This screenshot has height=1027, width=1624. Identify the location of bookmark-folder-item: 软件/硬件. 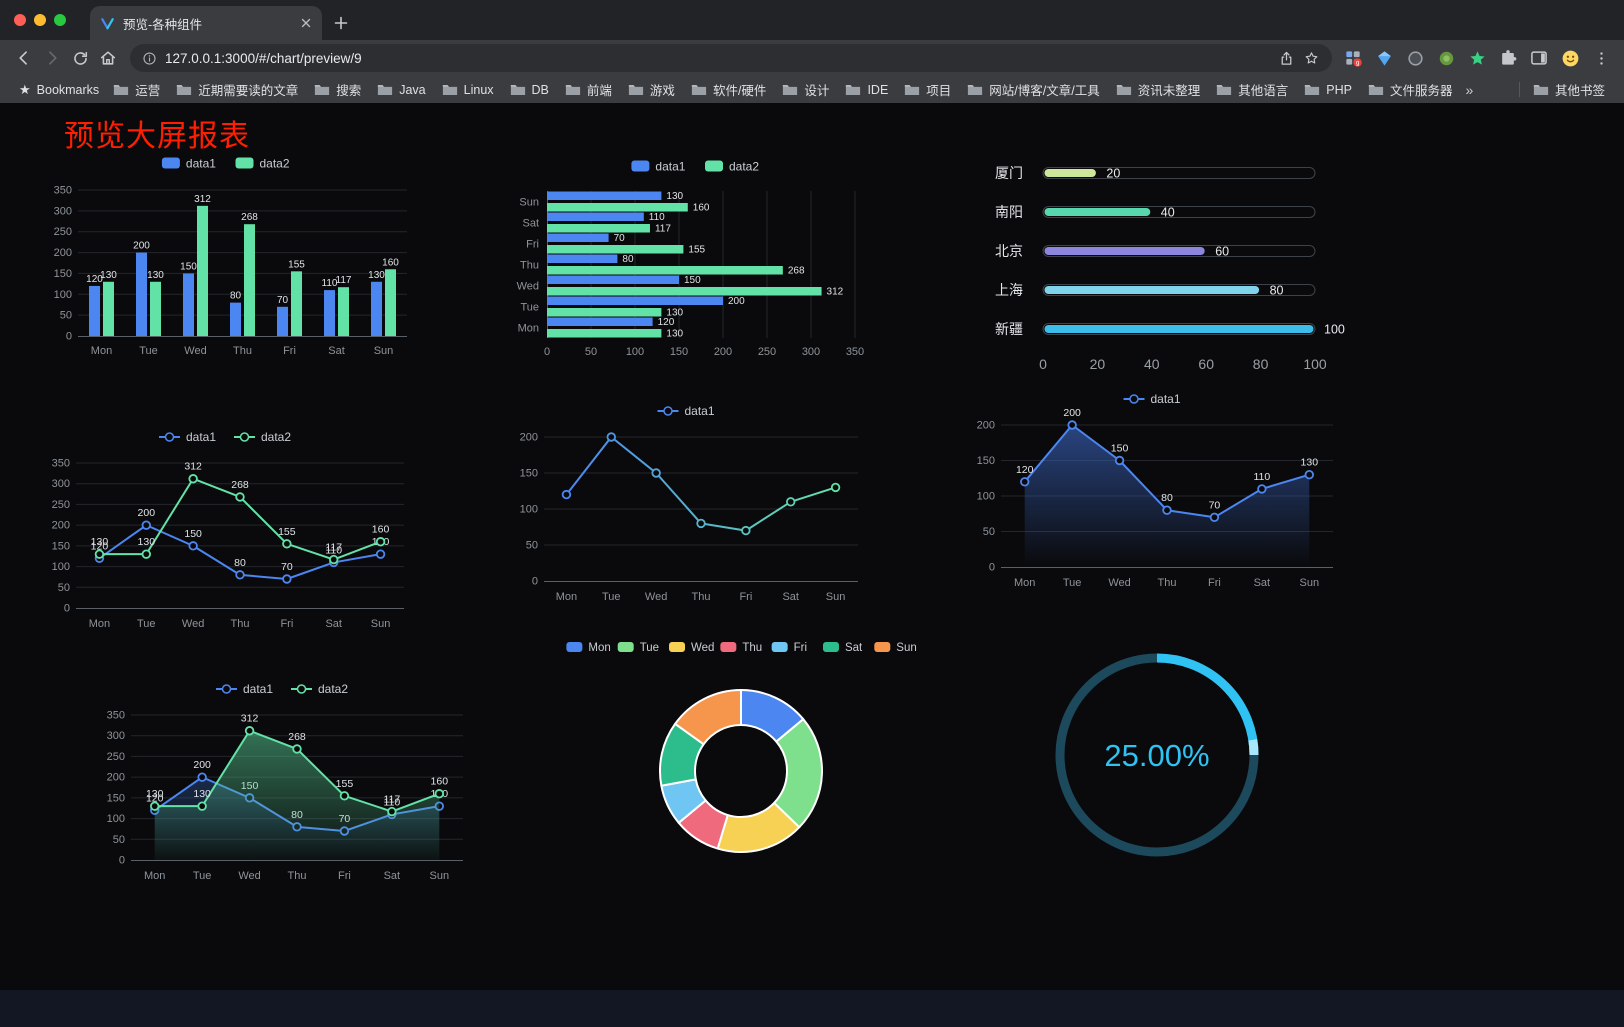
(728, 89).